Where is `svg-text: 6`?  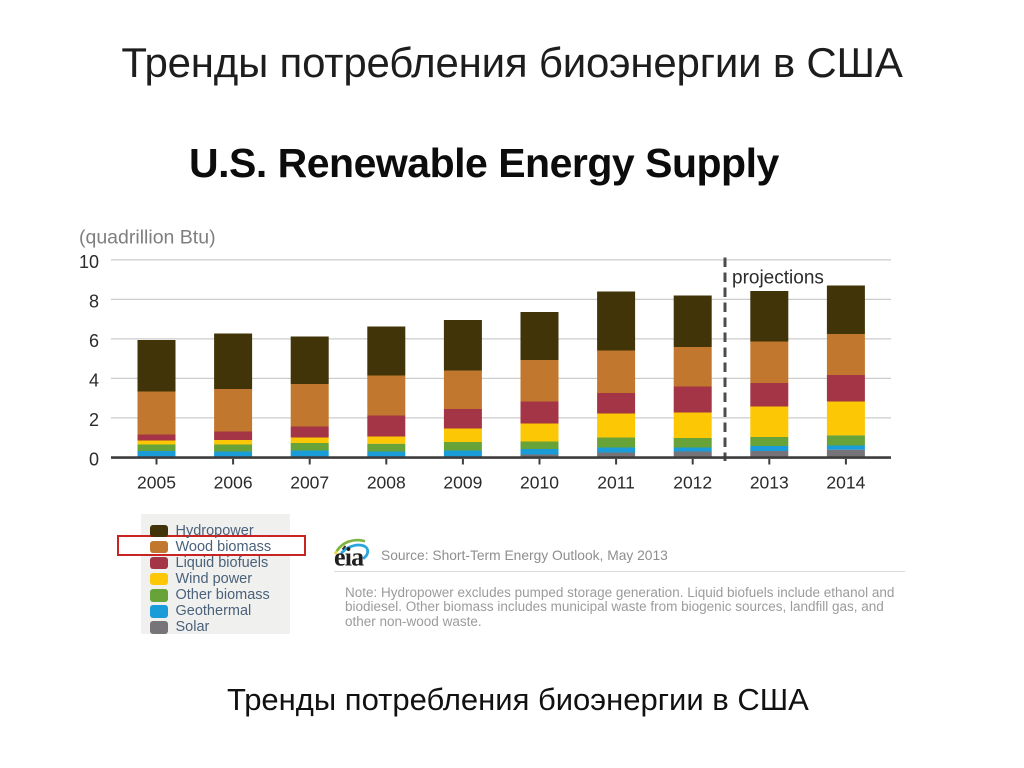
svg-text: 6 is located at coordinates (94, 341).